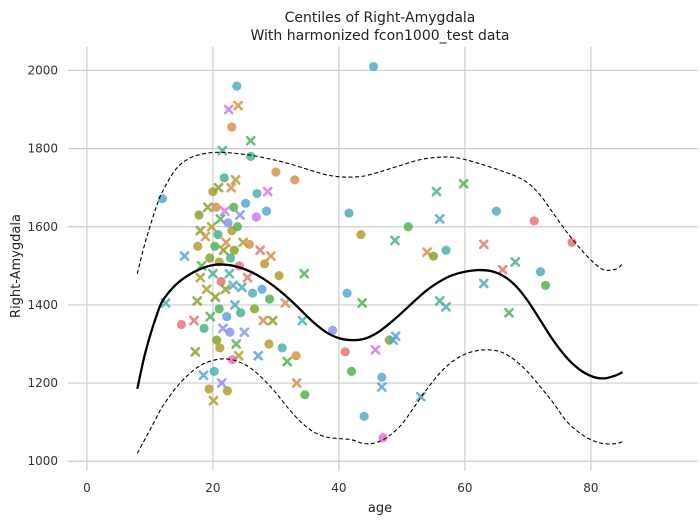 The height and width of the screenshot is (524, 700). Describe the element at coordinates (590, 488) in the screenshot. I see `x-tick-label: 80` at that location.